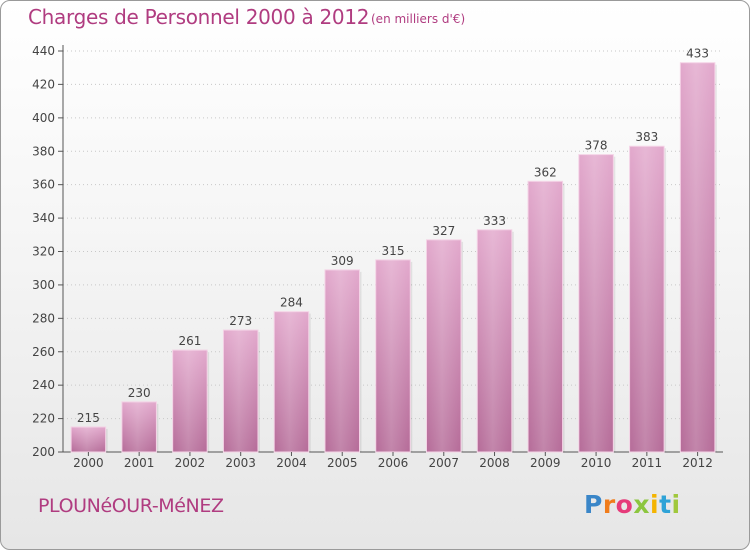  I want to click on x-tick-label: 2012, so click(697, 463).